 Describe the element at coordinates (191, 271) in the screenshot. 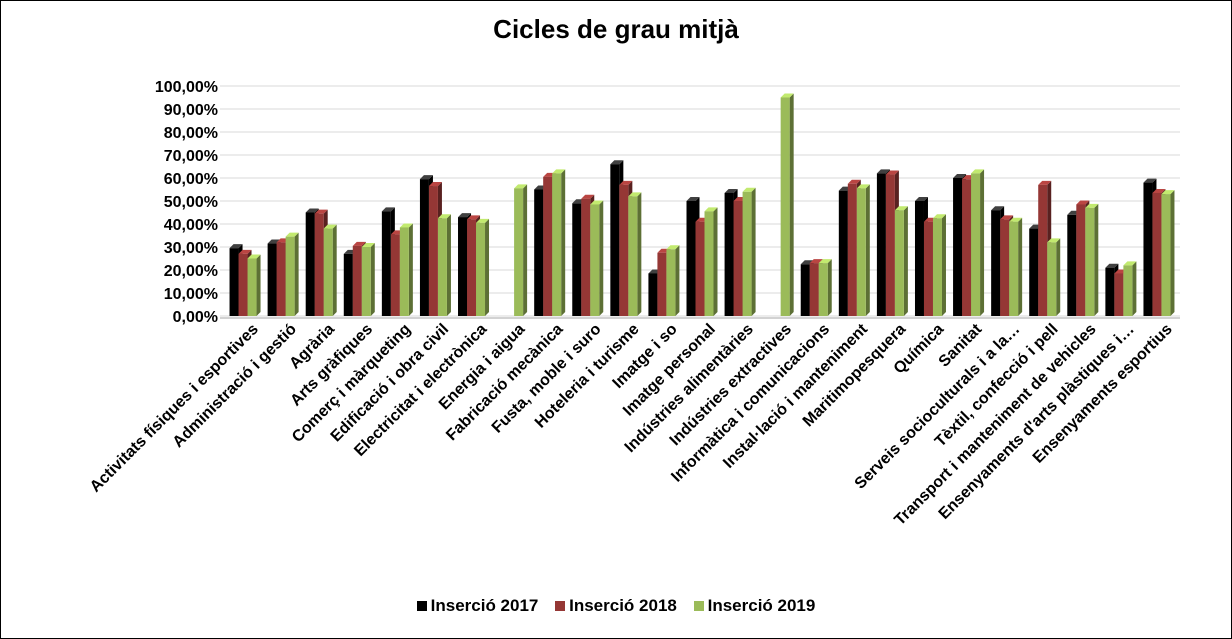

I see `y-tick-label: 20,00%` at that location.